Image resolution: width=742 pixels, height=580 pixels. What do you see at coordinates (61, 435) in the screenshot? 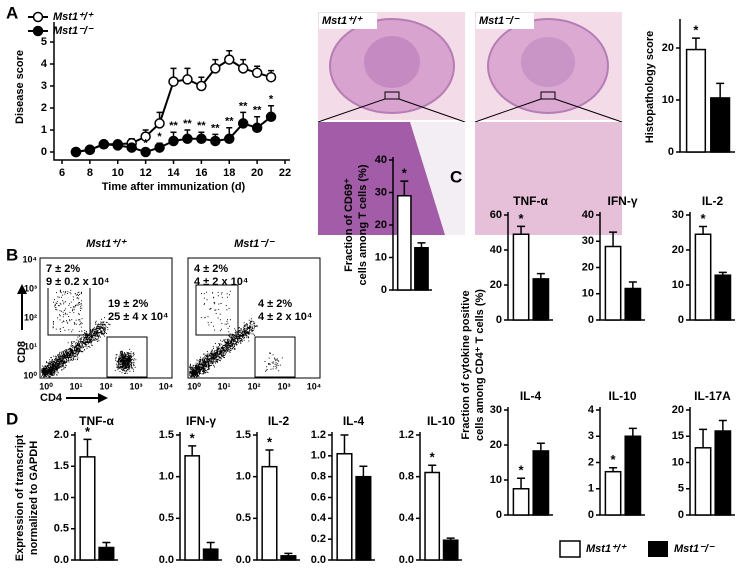
I see `y-tick-label: 2.0` at bounding box center [61, 435].